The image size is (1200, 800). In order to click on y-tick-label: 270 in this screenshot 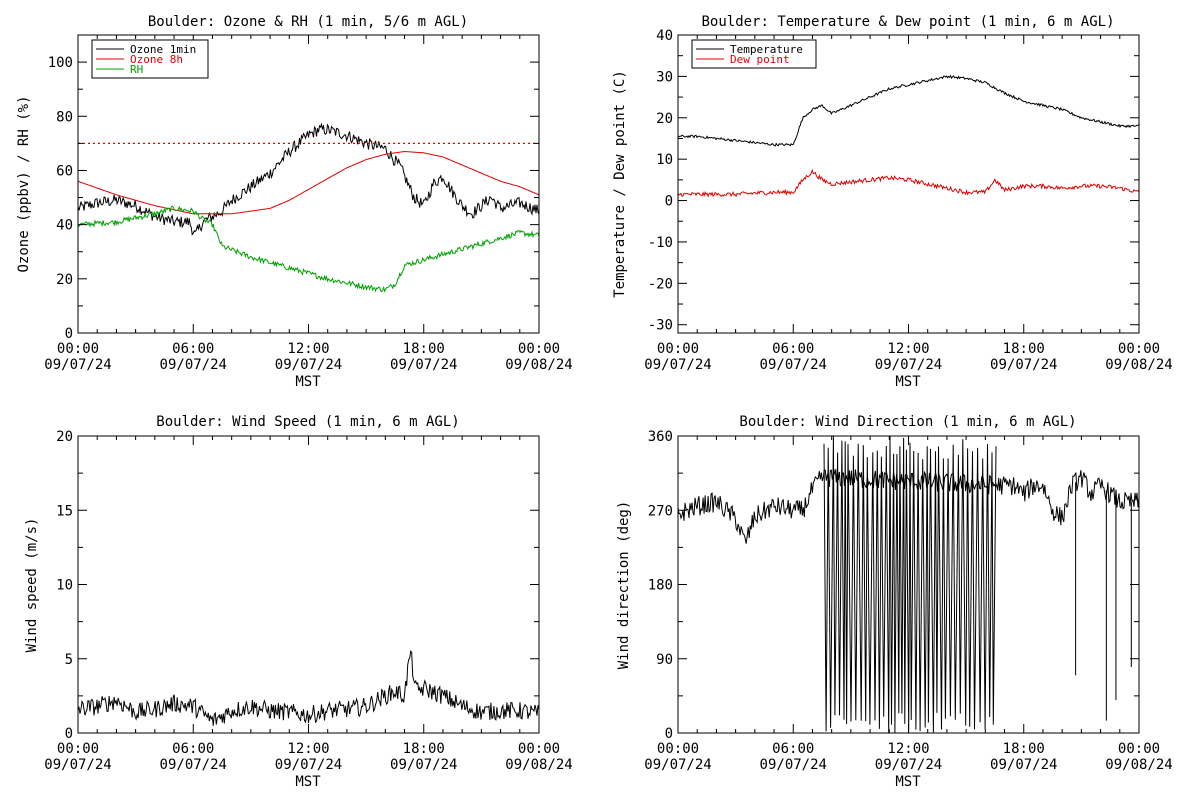, I will do `click(660, 511)`.